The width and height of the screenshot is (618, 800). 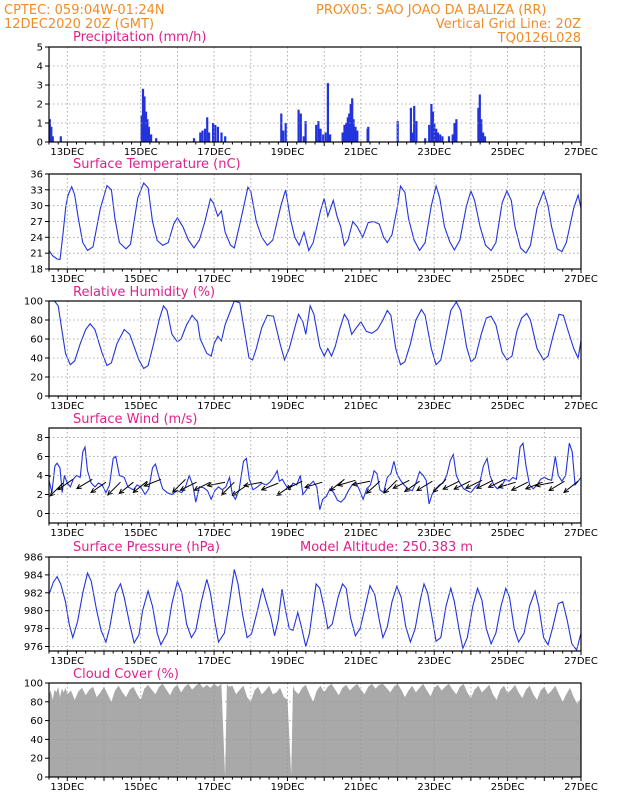 I want to click on temp-ytick-label: 18, so click(x=36, y=270).